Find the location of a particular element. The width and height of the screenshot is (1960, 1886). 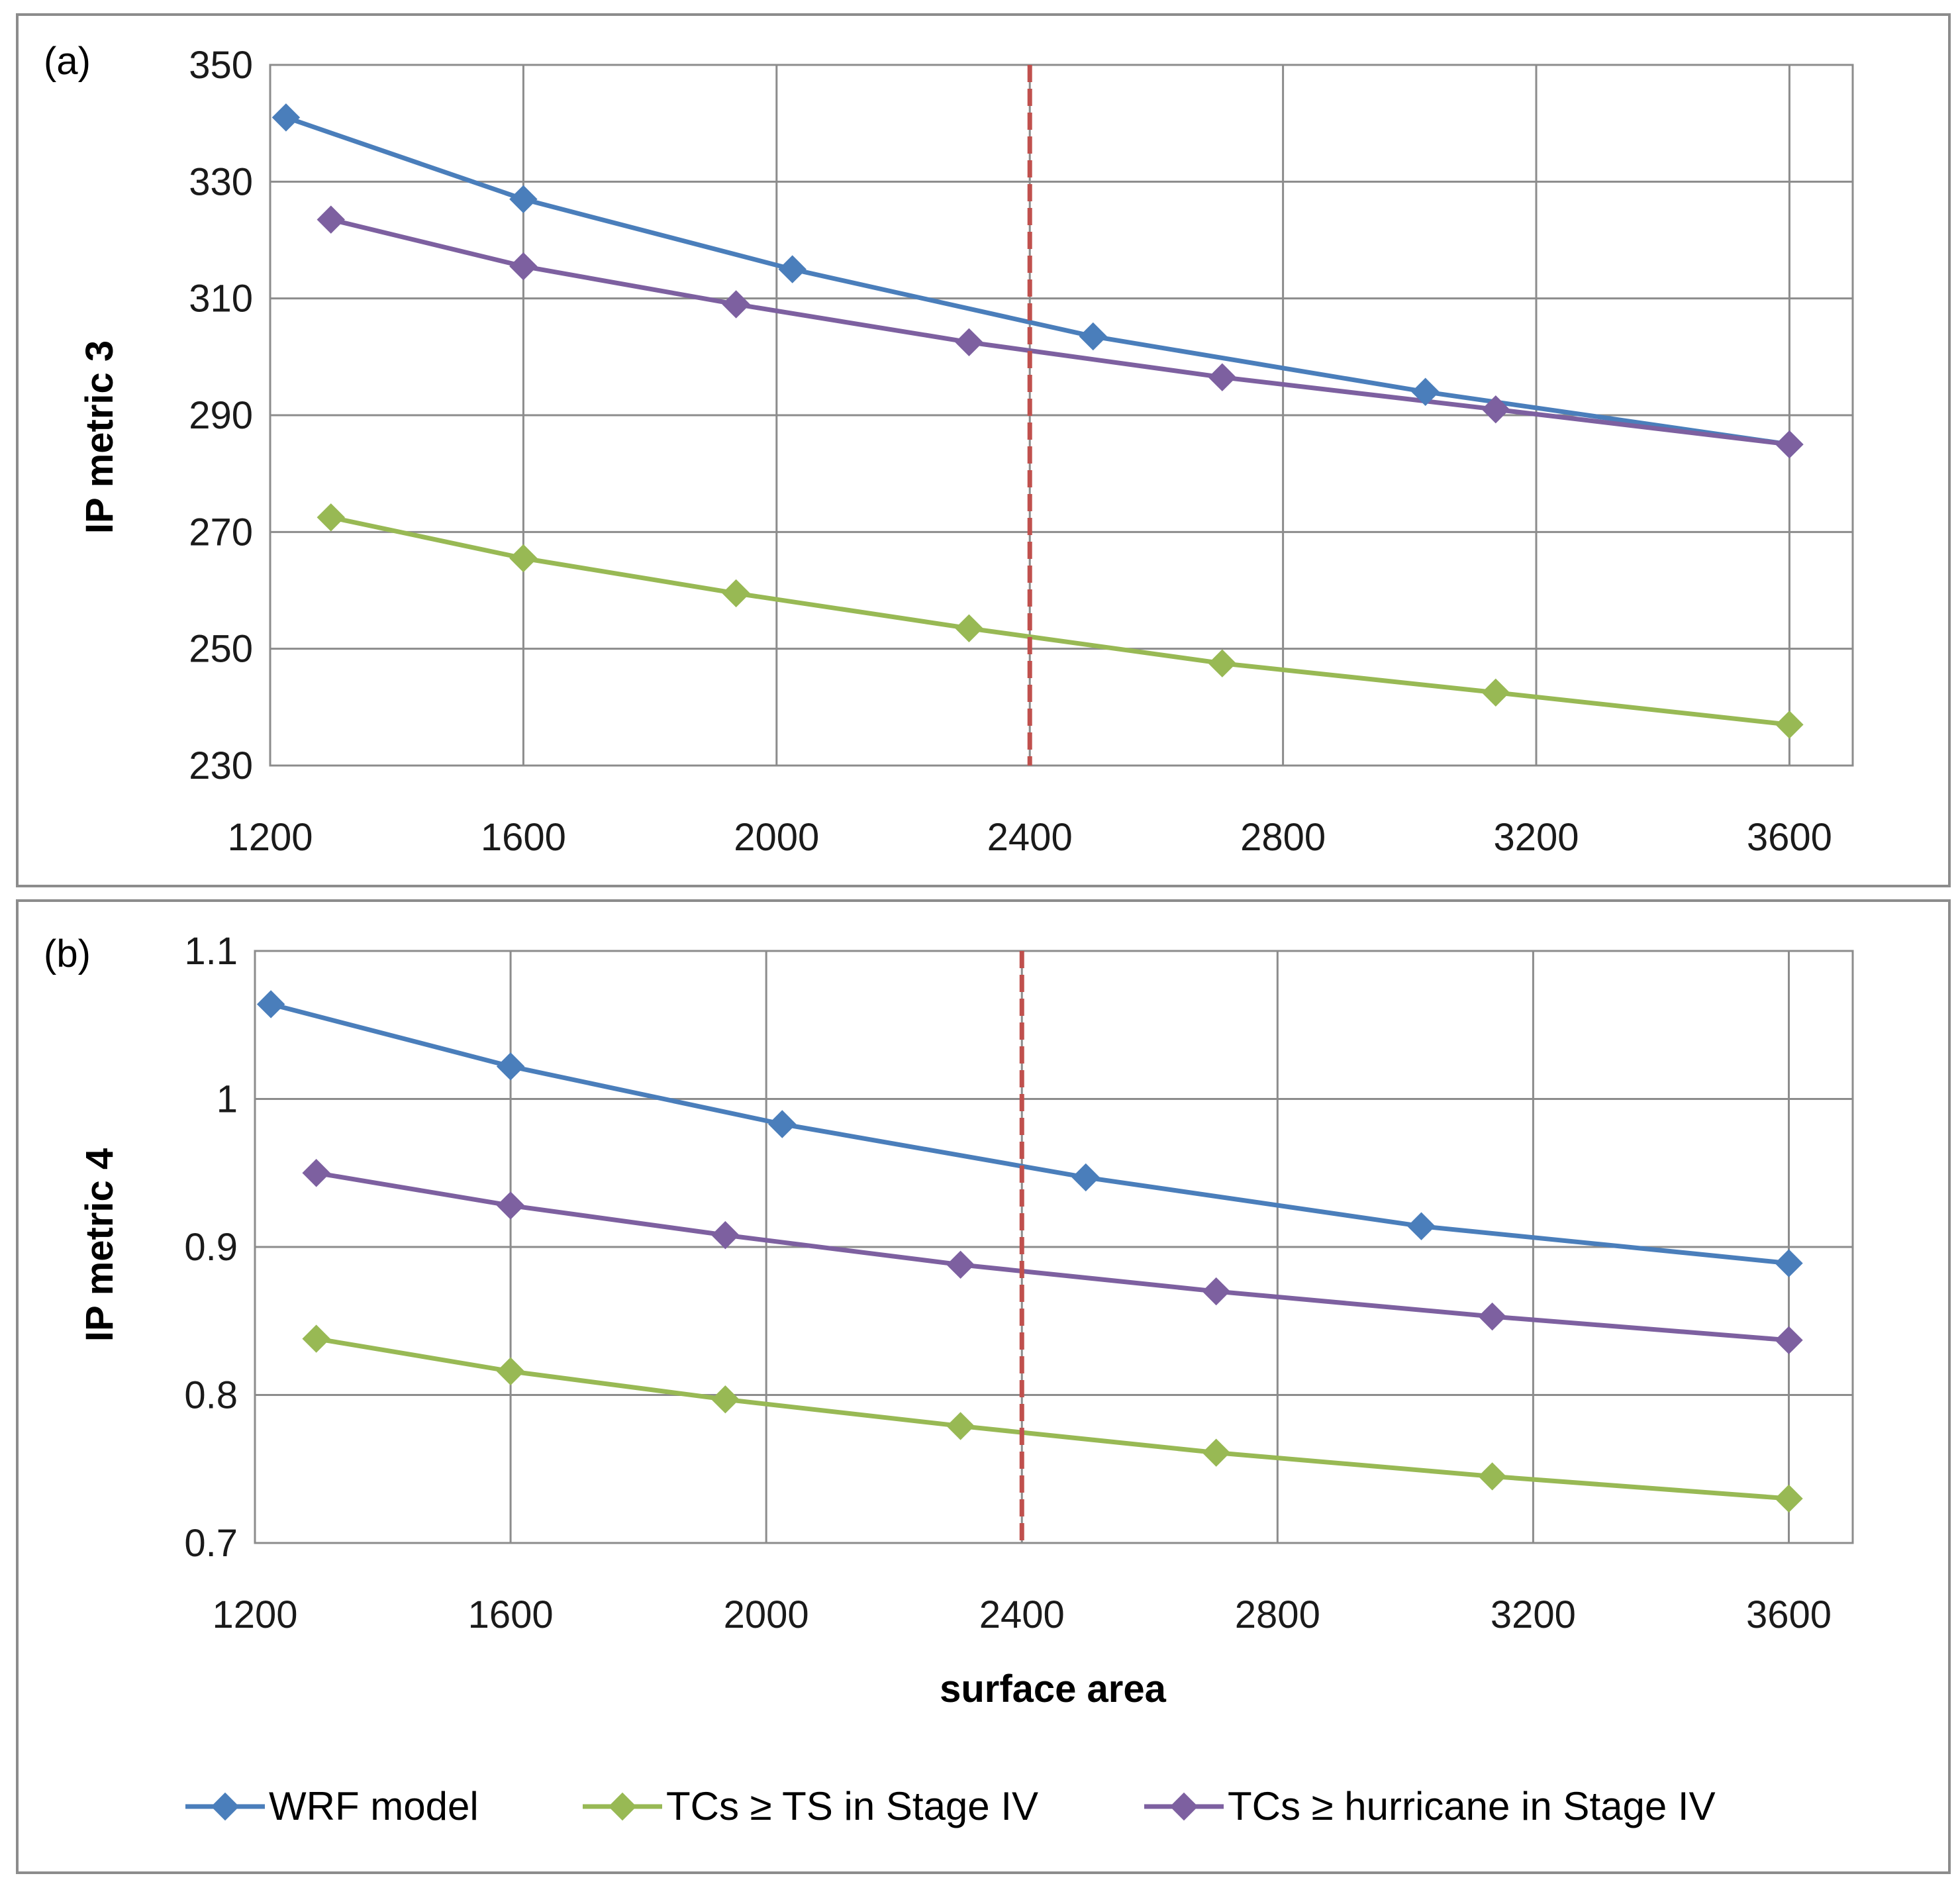

panel-a-x-tick-label: 3600 is located at coordinates (1789, 837).